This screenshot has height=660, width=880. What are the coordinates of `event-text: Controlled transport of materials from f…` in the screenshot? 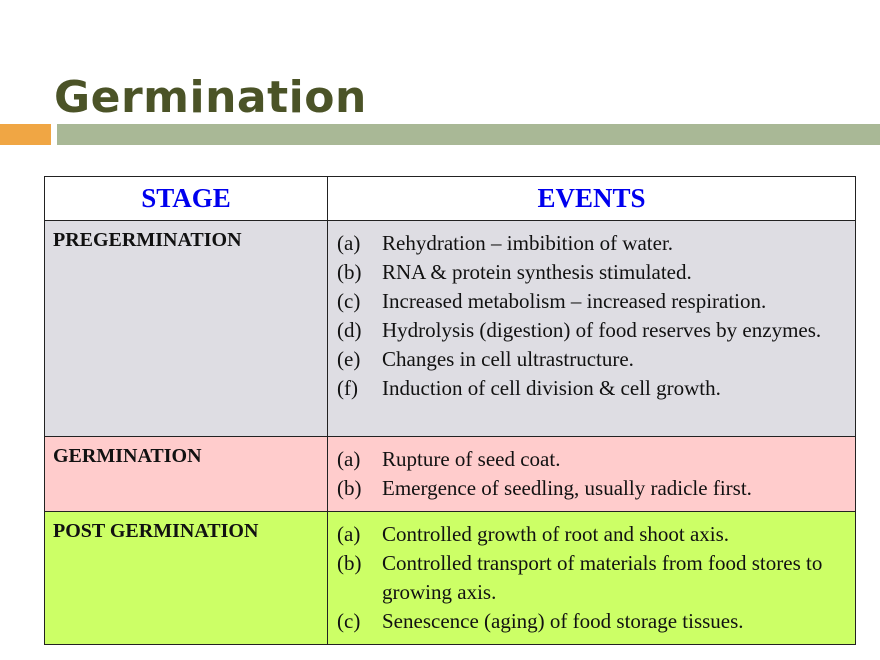 It's located at (602, 577).